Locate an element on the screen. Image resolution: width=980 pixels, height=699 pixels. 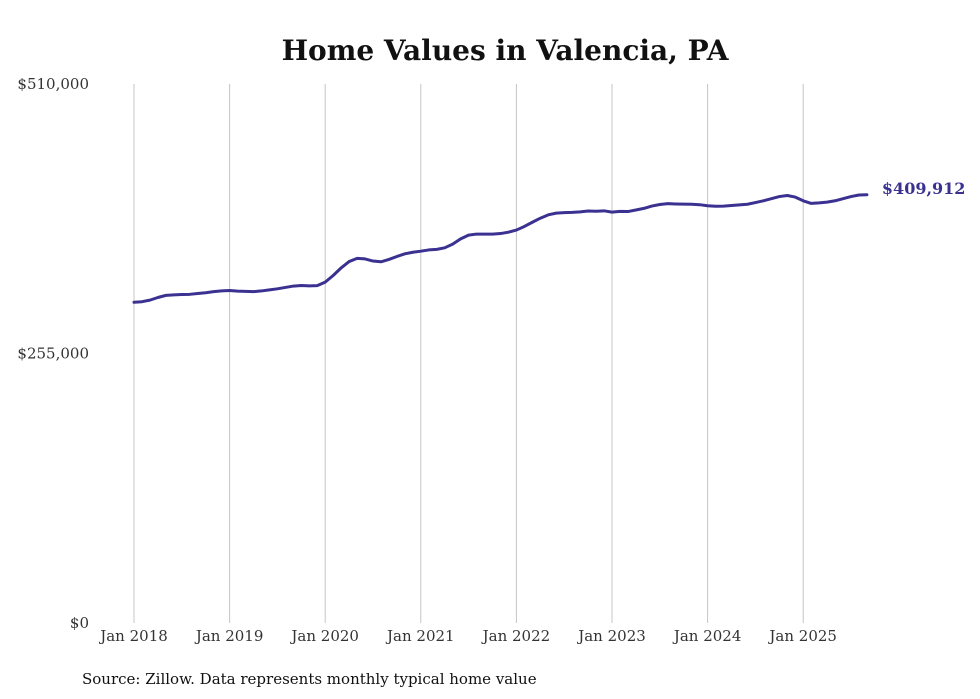
x-tick-label: Jan 2024 is located at coordinates (707, 636).